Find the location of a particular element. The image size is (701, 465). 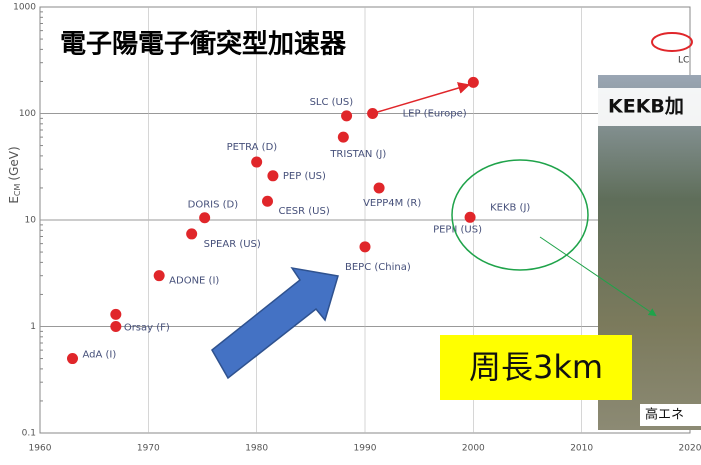

circumference: 周長3km is located at coordinates (536, 367).